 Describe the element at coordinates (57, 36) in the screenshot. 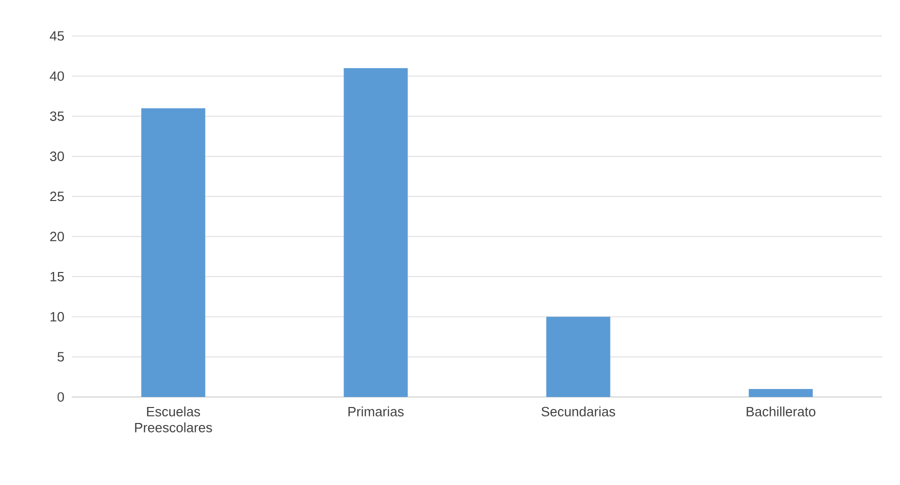

I see `y-tick-label: 45` at that location.